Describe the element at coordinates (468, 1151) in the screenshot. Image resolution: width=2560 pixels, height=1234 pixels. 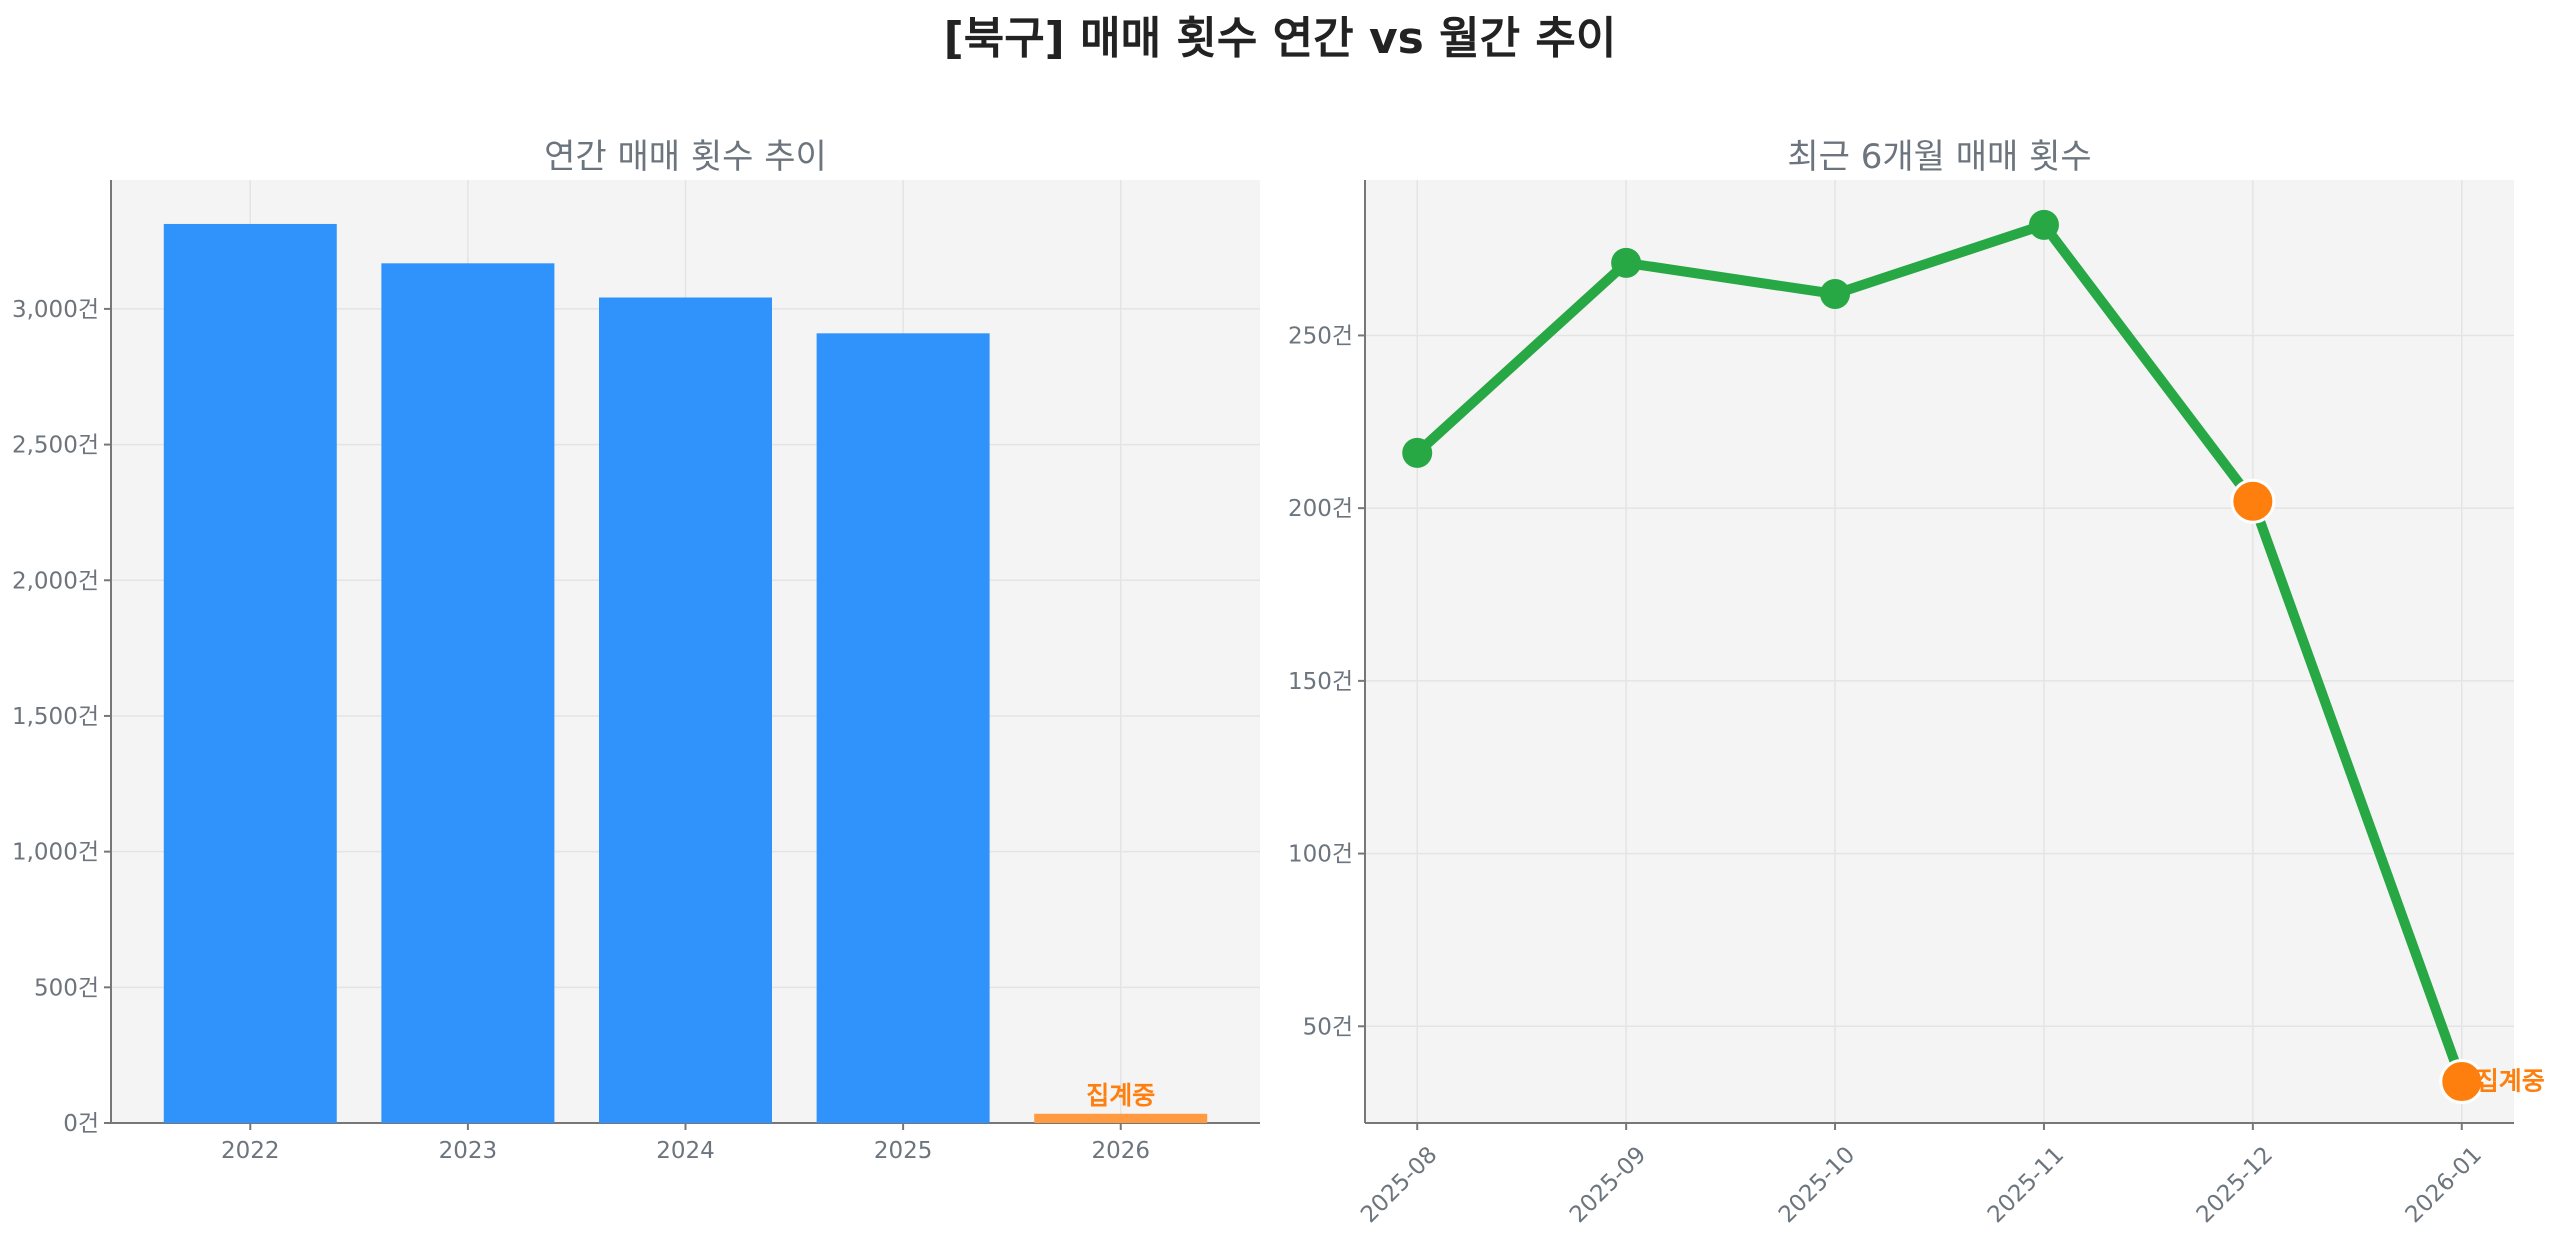
I see `x-tick-label: 2023` at that location.